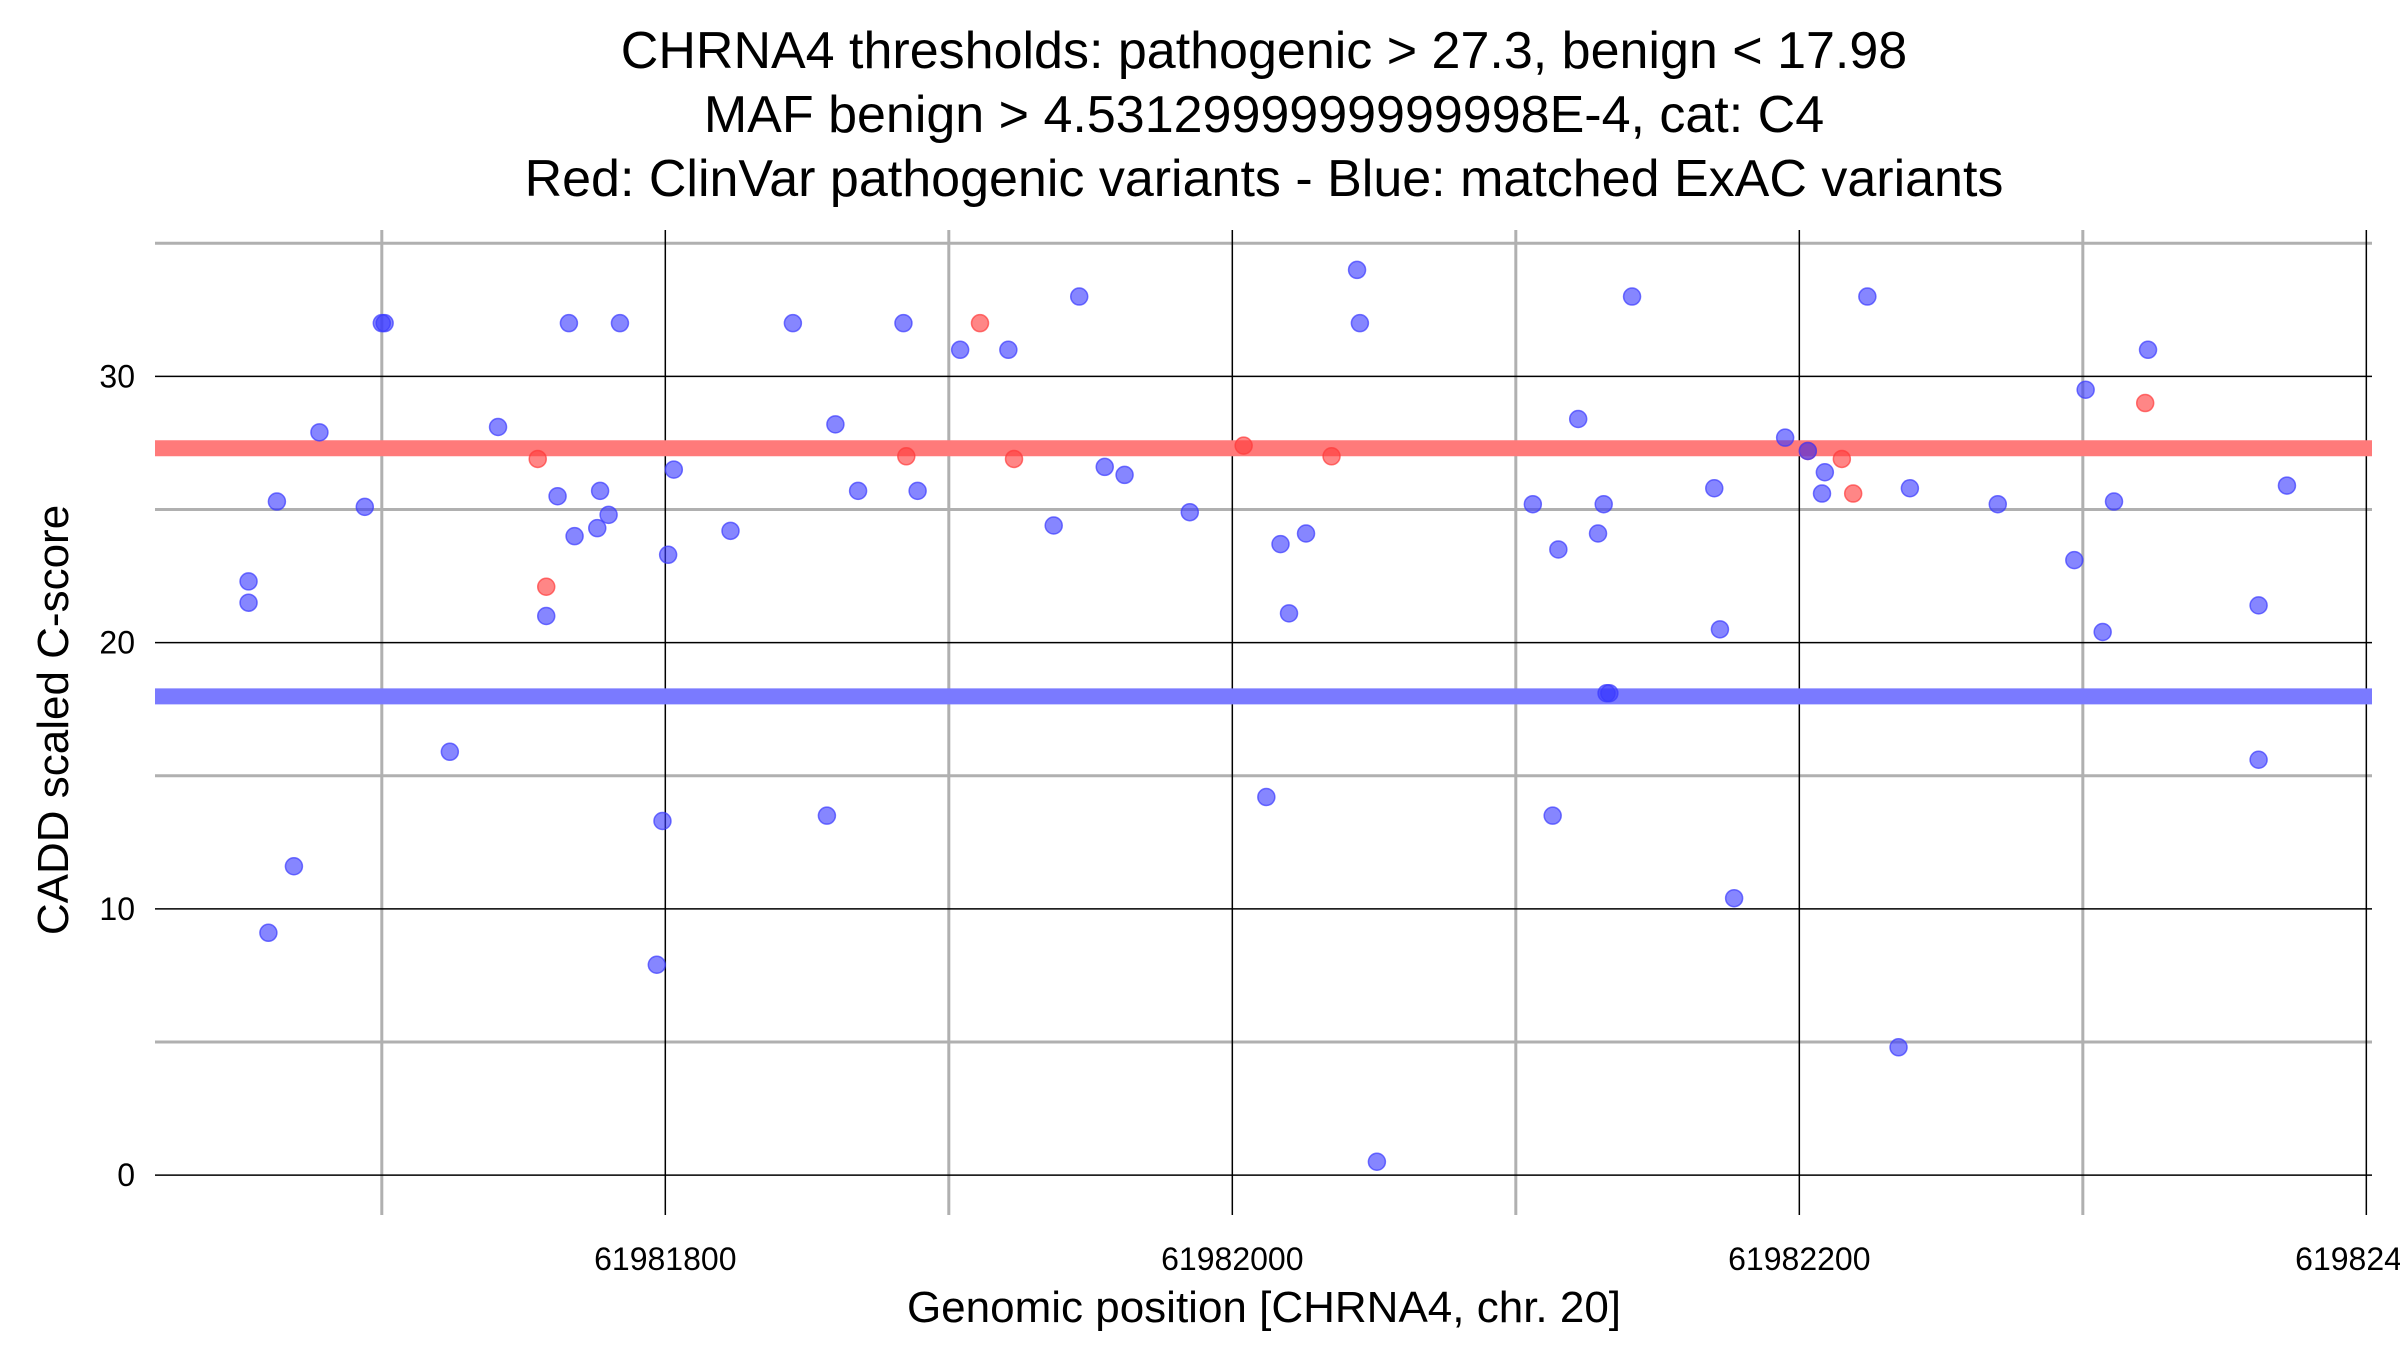  I want to click on x-axis-ticks: 61981800 61982000 61982200 61982400, so click(1497, 1259).